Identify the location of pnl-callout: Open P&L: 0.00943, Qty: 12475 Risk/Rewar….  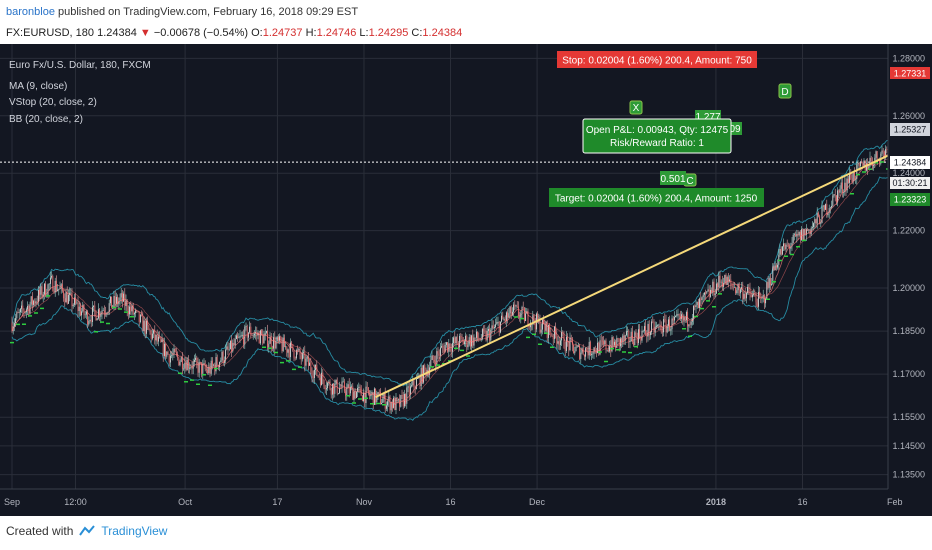
(657, 136).